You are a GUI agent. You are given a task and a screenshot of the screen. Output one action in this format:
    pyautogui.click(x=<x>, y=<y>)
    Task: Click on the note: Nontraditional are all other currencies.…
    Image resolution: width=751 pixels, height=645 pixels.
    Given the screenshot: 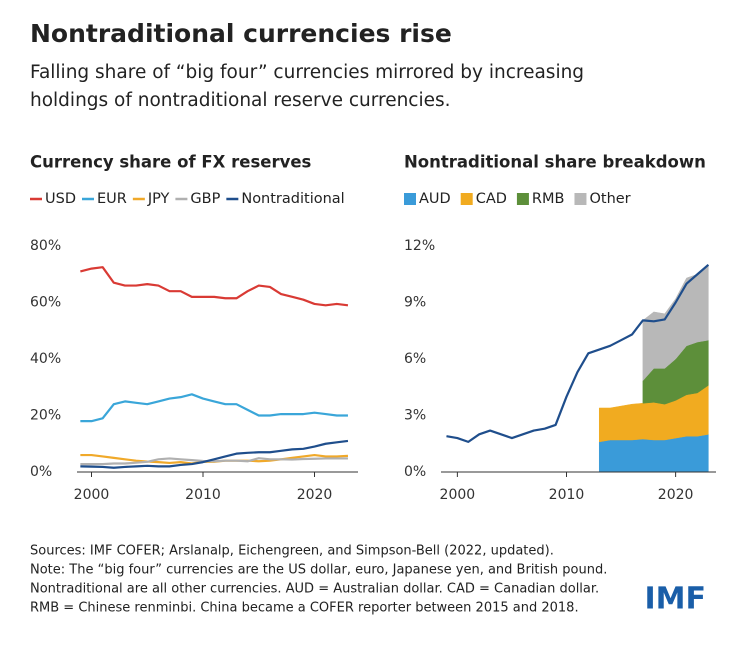 What is the action you would take?
    pyautogui.click(x=314, y=589)
    